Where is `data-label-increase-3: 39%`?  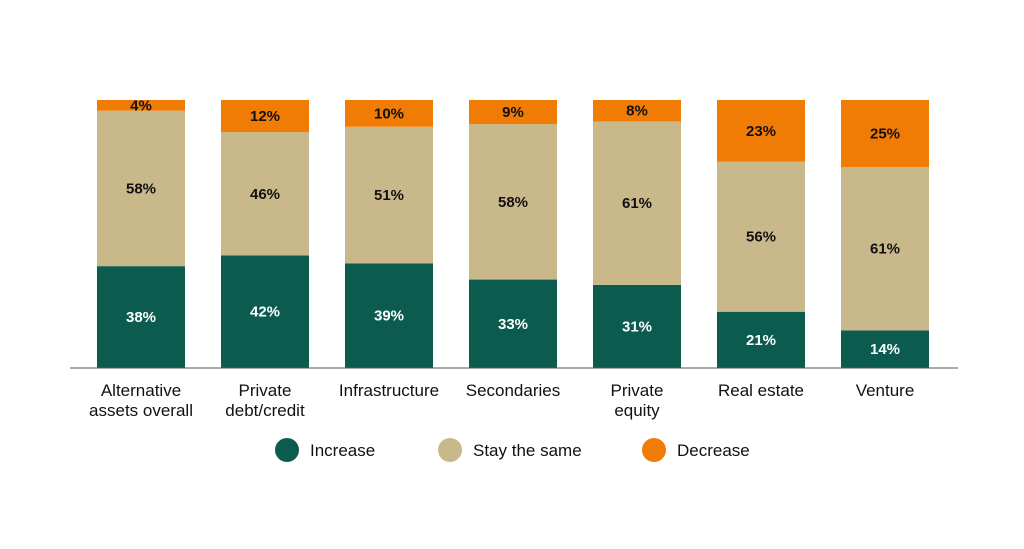
data-label-increase-3: 39% is located at coordinates (389, 316).